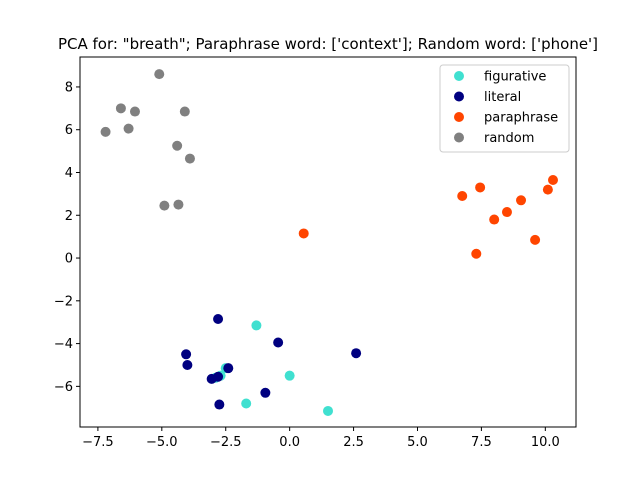 The height and width of the screenshot is (480, 640). I want to click on y-axis: −6 −4 −2 0 2 4 6 8, so click(67, 237).